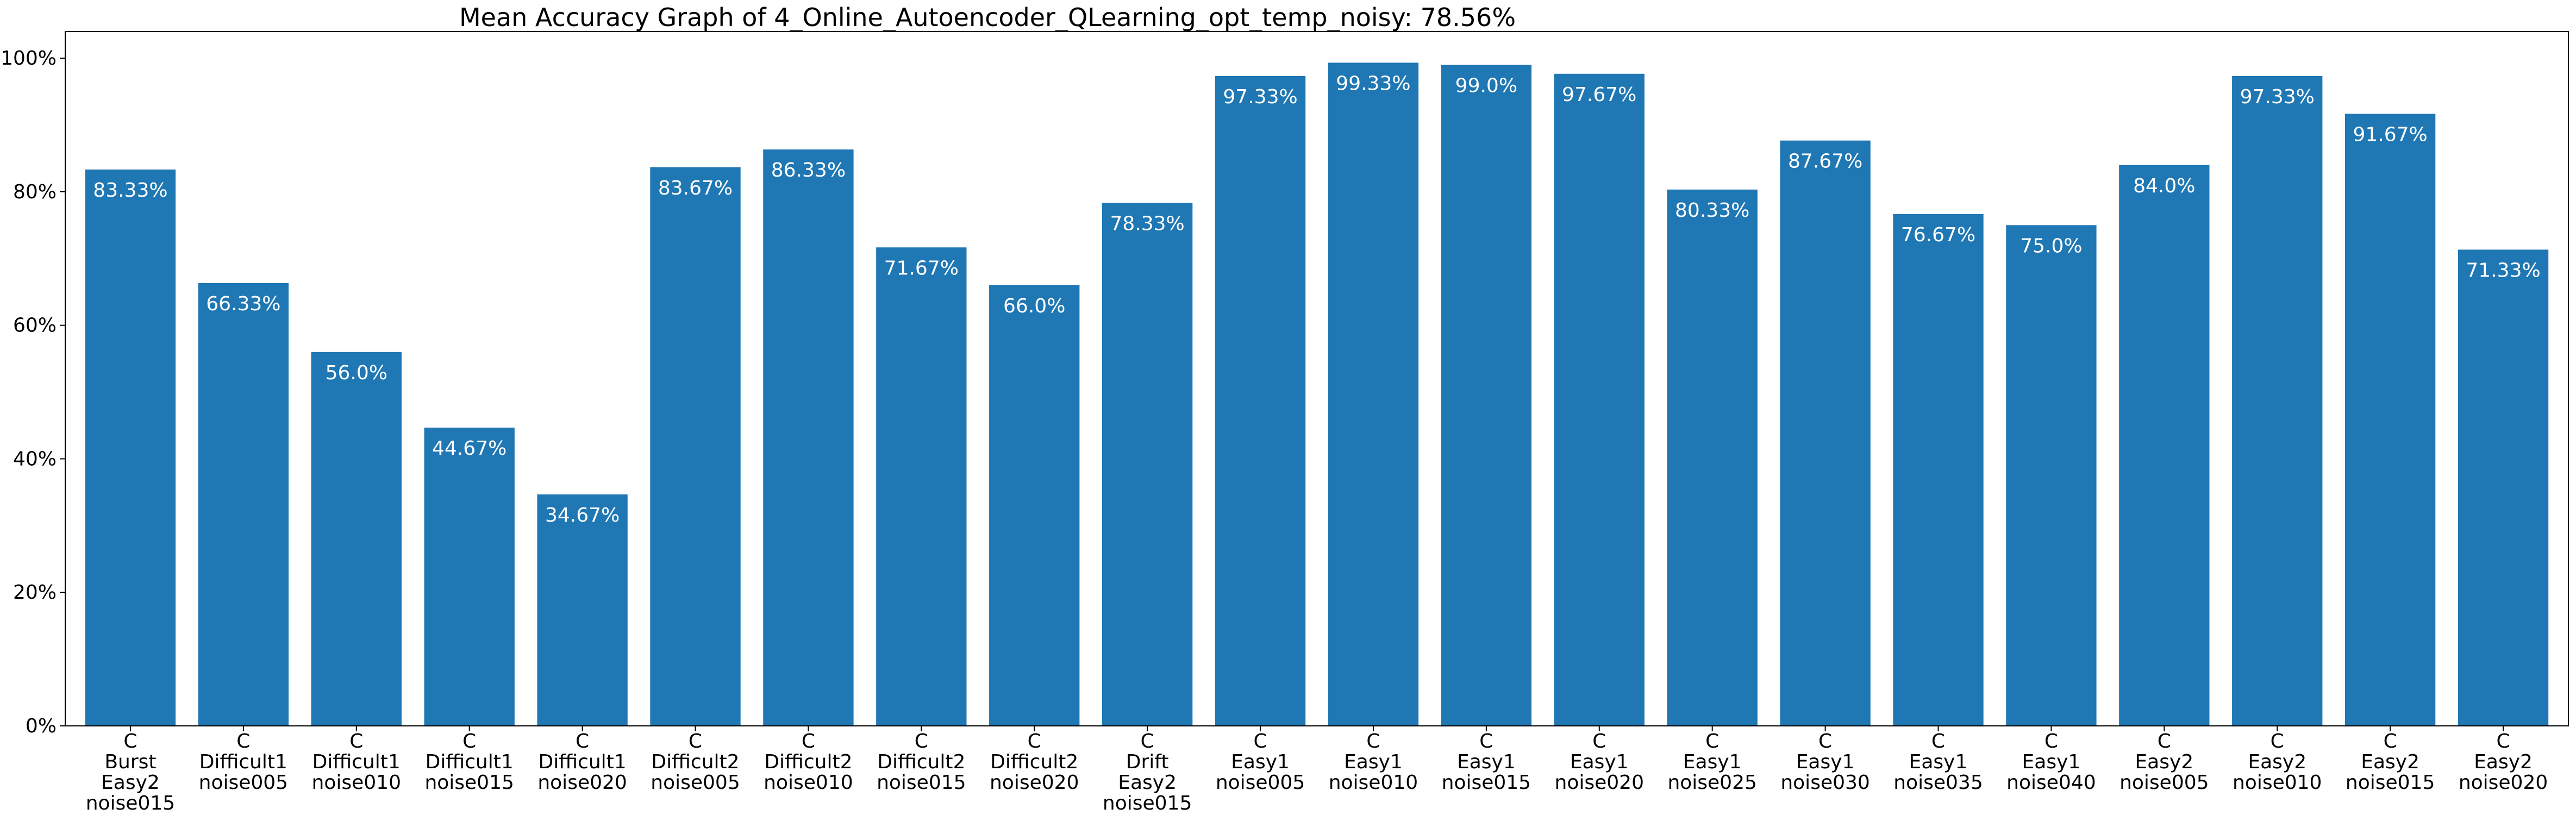 The height and width of the screenshot is (815, 2576). I want to click on bar-value-label: 86.33%, so click(808, 170).